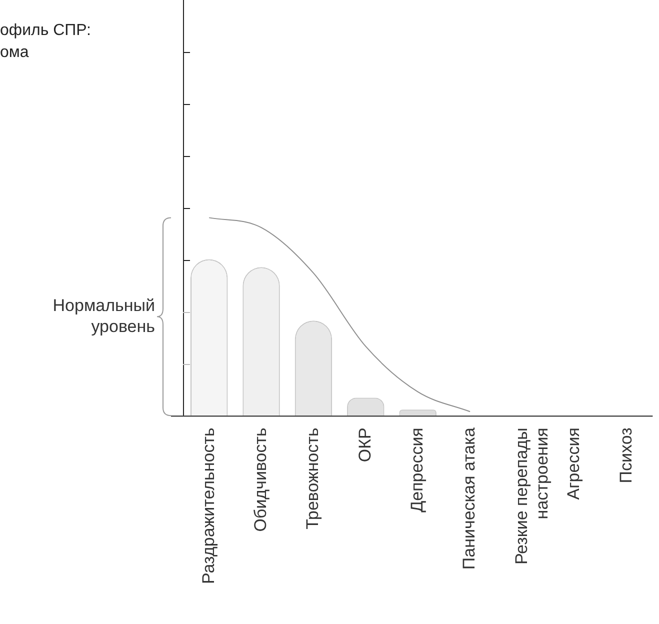 The image size is (659, 624). I want to click on text: Нормальный уровень, so click(104, 316).